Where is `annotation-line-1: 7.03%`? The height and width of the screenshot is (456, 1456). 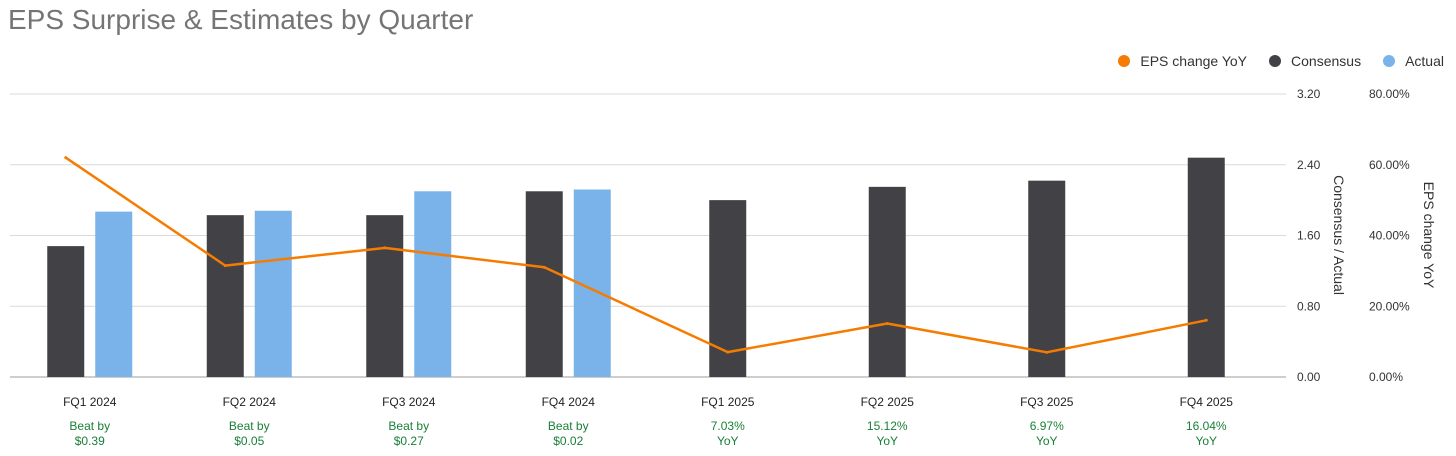 annotation-line-1: 7.03% is located at coordinates (728, 426).